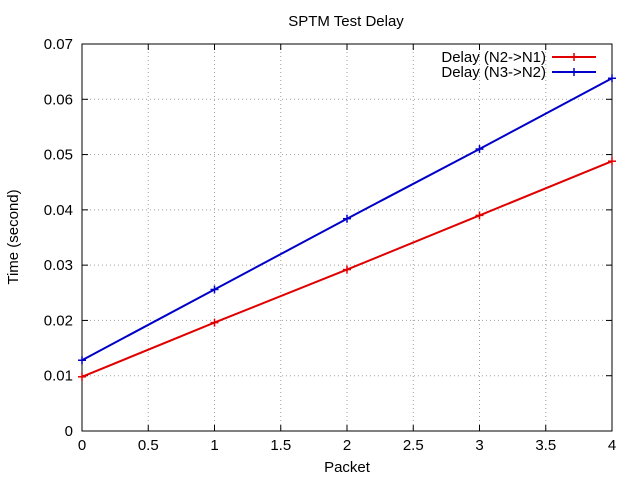  I want to click on x-axis-label: Packet, so click(347, 467).